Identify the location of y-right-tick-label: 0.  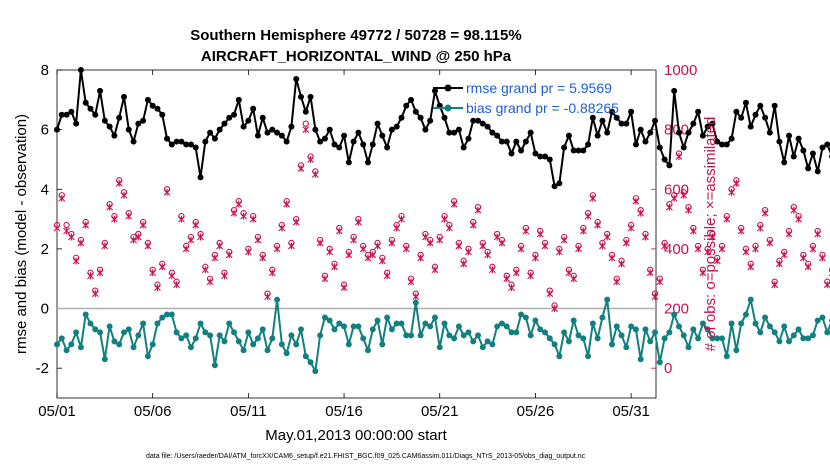
(668, 368).